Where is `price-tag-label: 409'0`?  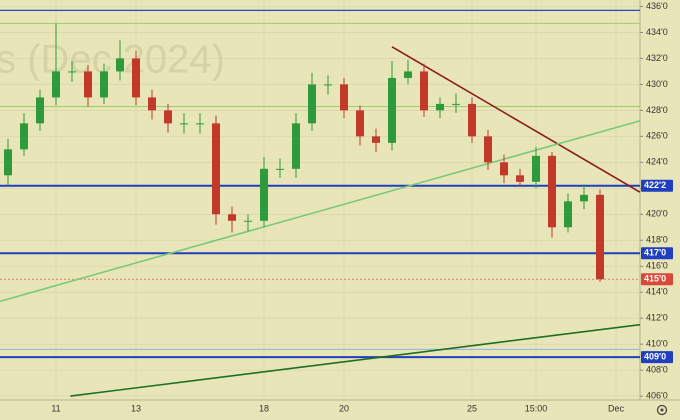 price-tag-label: 409'0 is located at coordinates (655, 357).